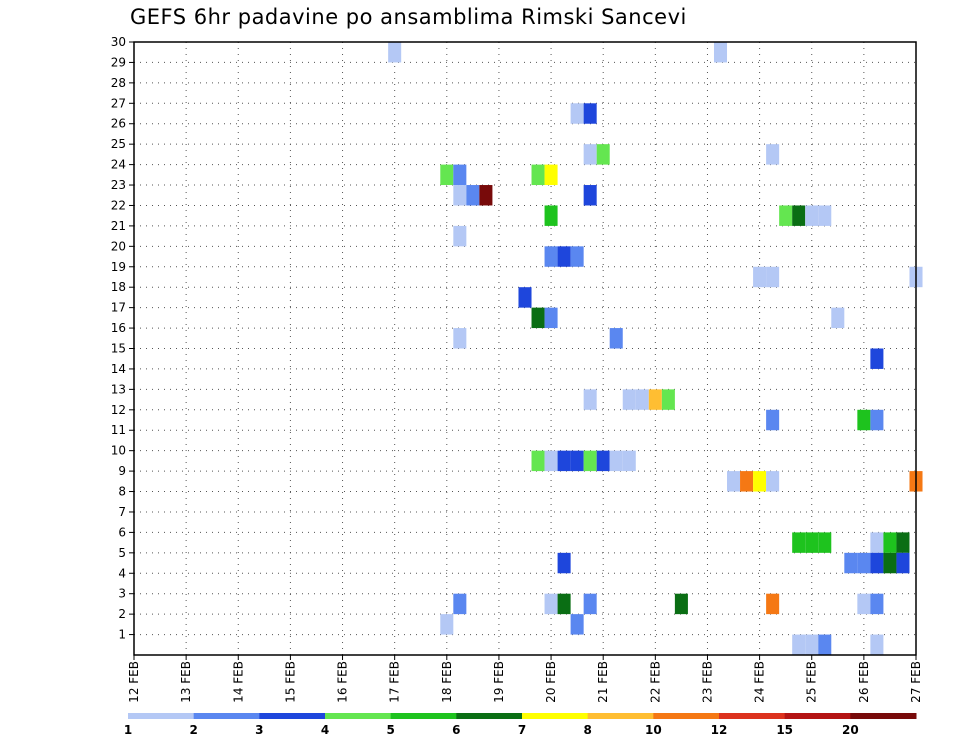 This screenshot has width=960, height=742. Describe the element at coordinates (290, 682) in the screenshot. I see `x-tick-label: 15 FEB` at that location.